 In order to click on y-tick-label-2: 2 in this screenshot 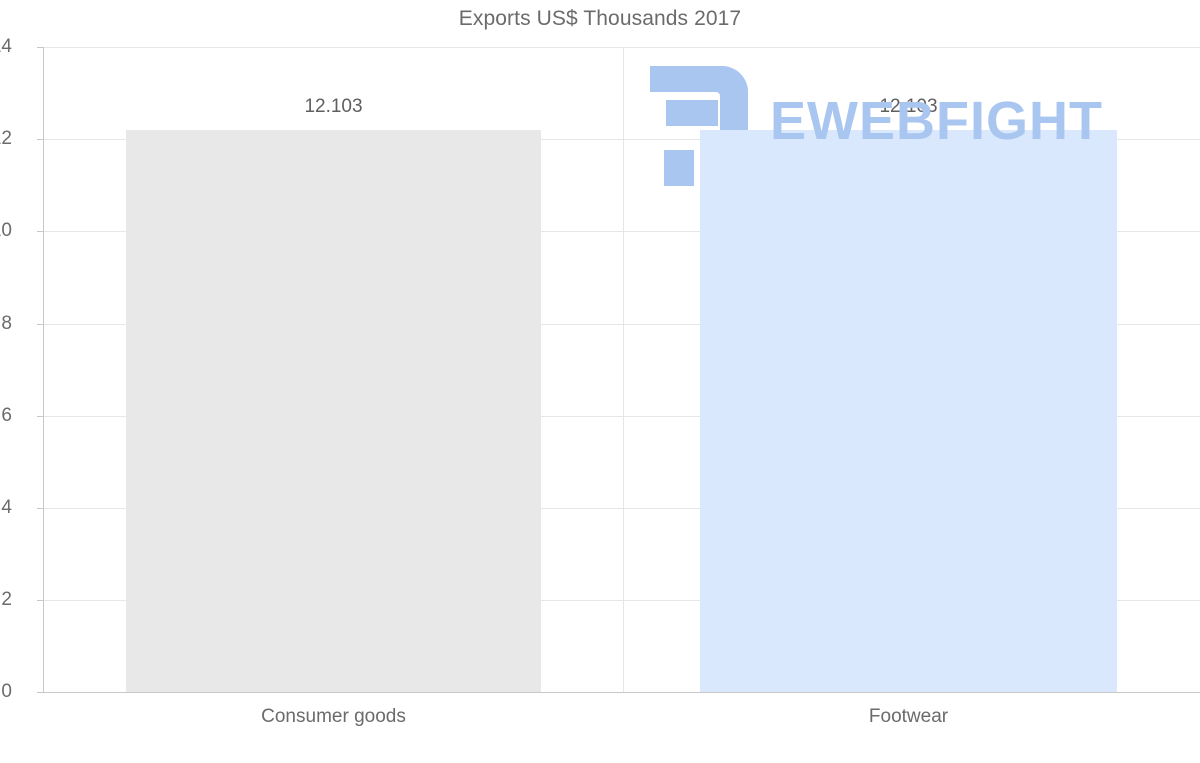, I will do `click(6, 599)`.